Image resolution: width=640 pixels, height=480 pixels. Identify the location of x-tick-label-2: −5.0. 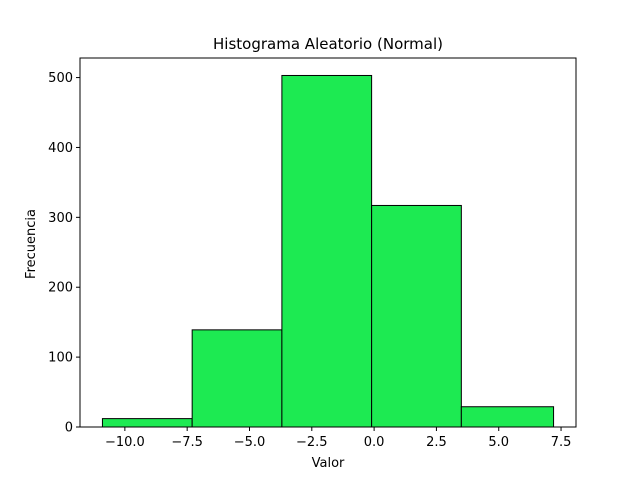
(250, 442).